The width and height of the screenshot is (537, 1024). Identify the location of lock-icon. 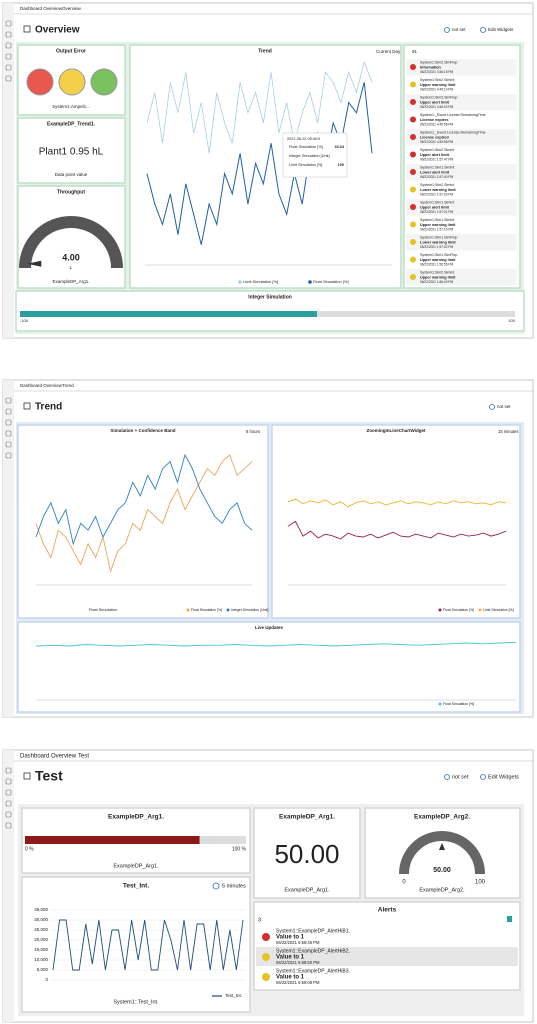
(27, 406).